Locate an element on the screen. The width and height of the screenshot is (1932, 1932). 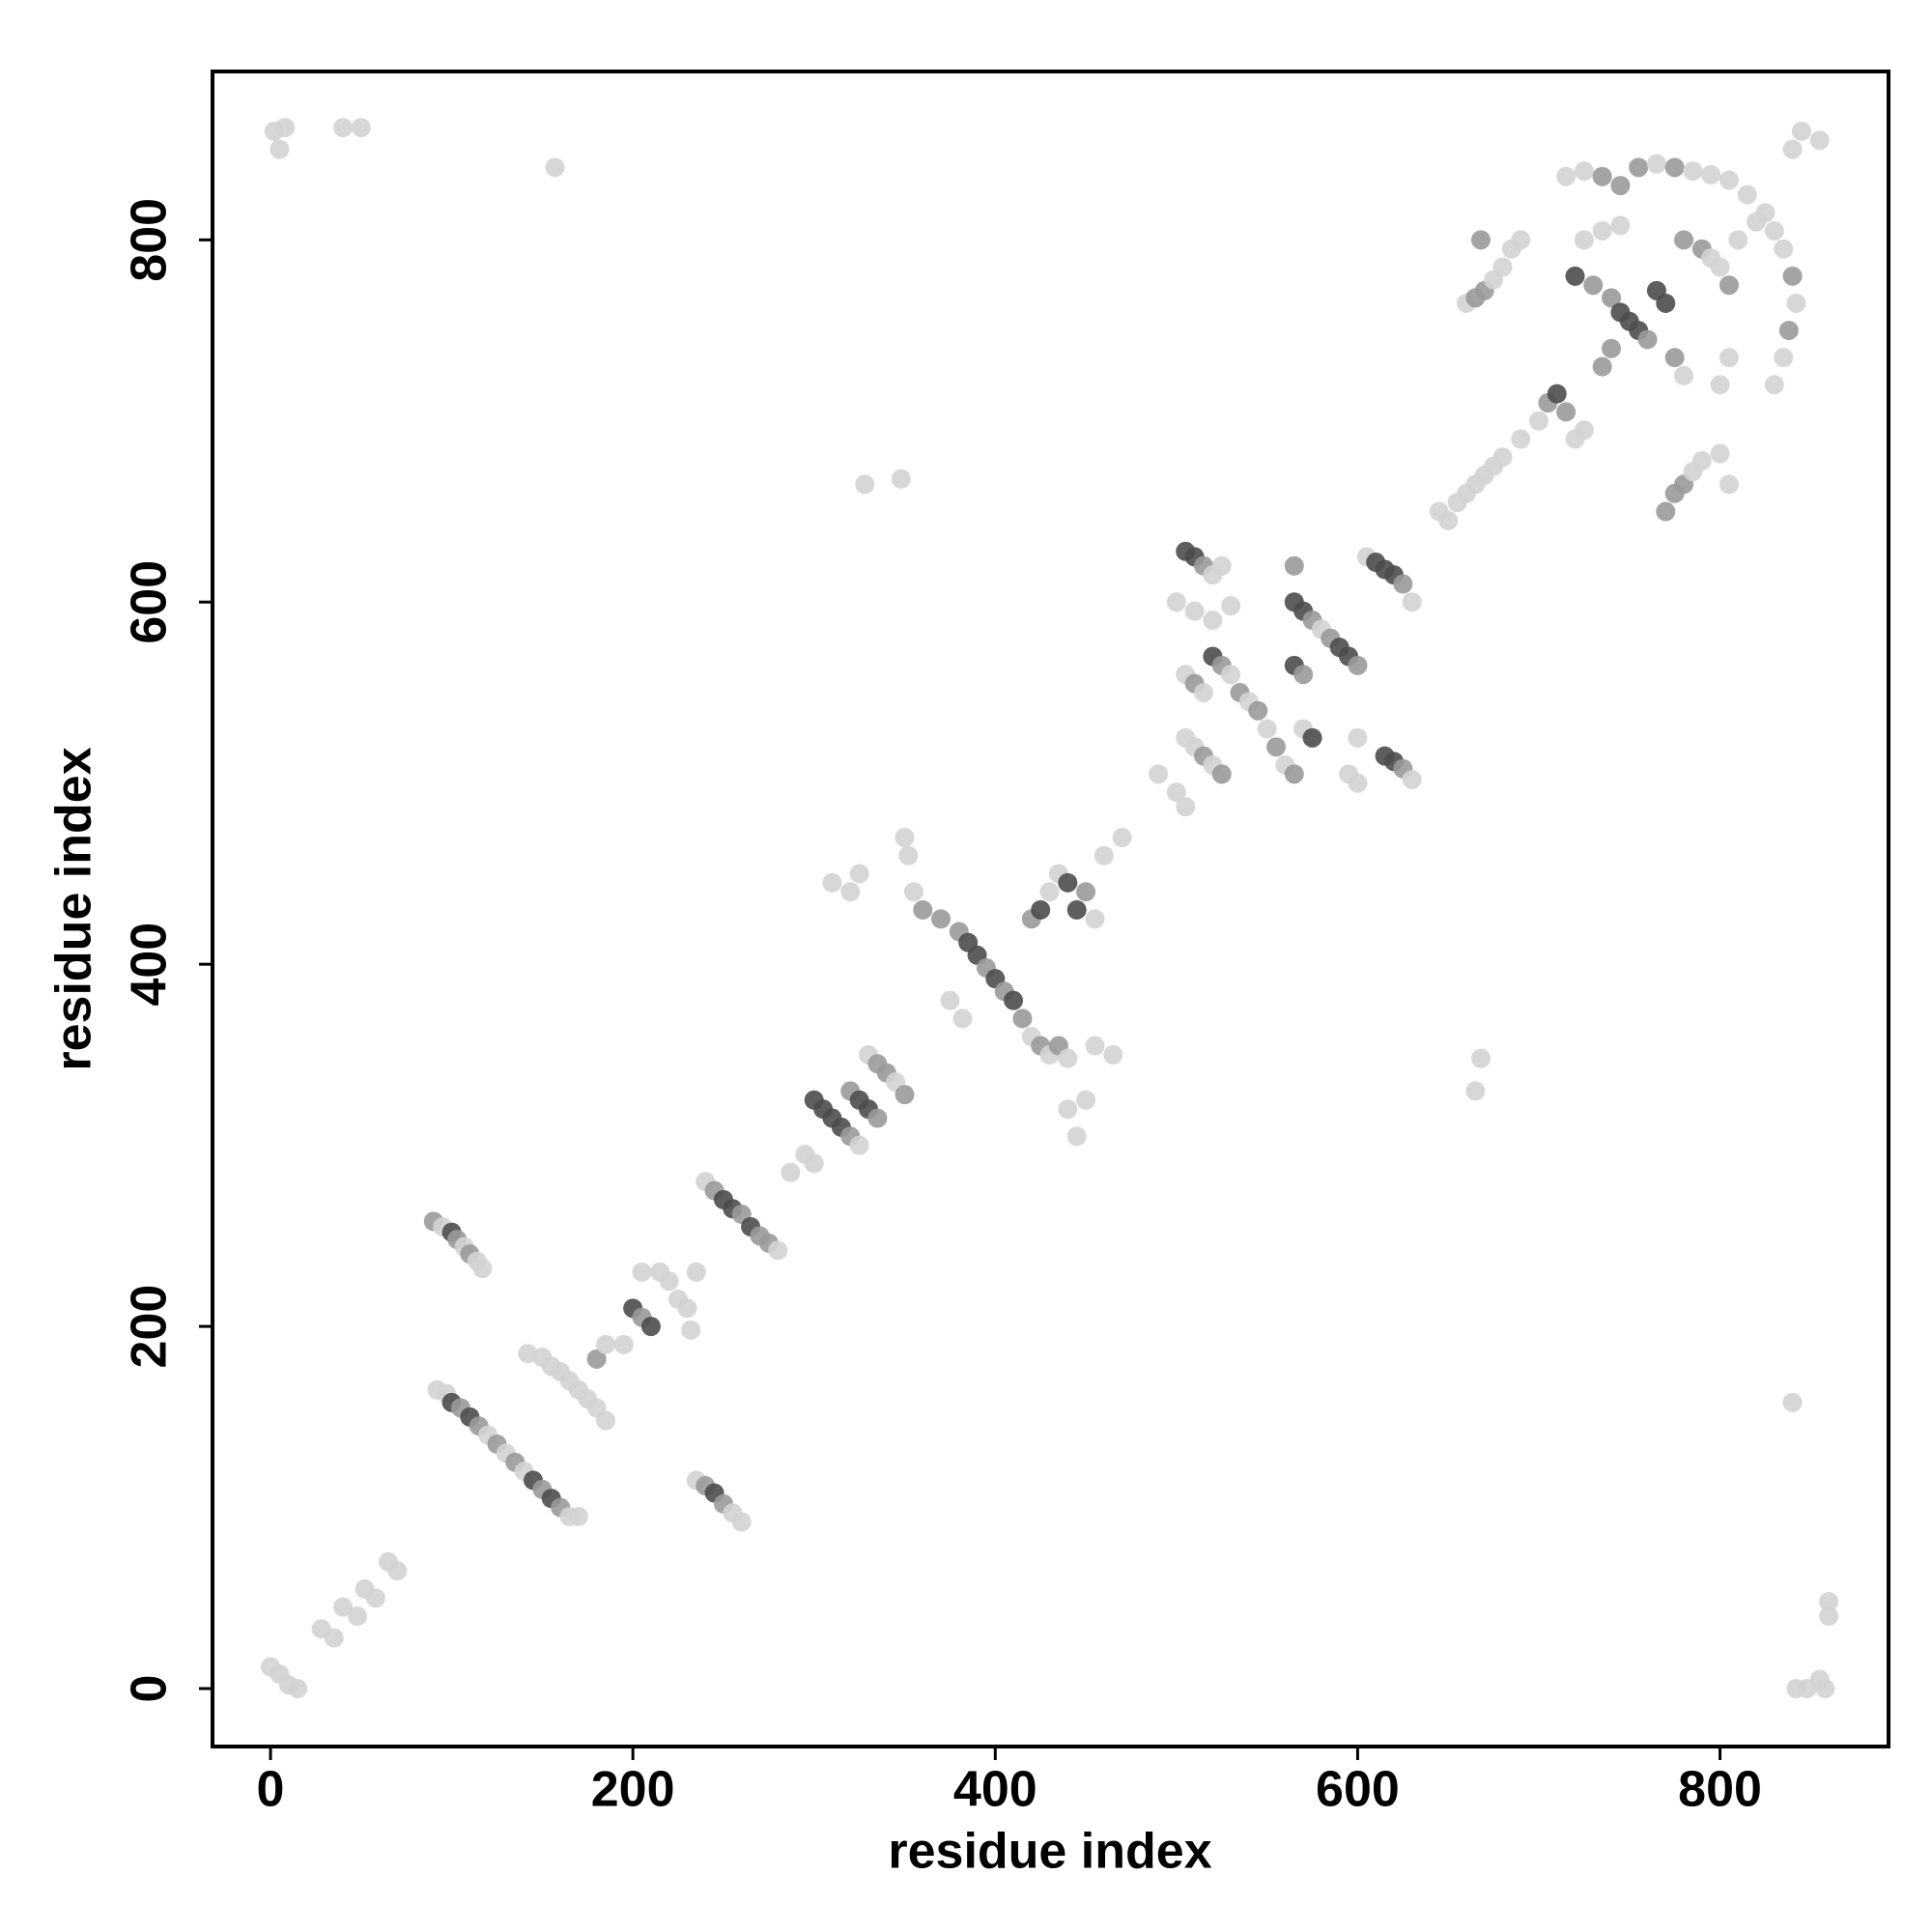
y-tick-label: 200 is located at coordinates (150, 1327).